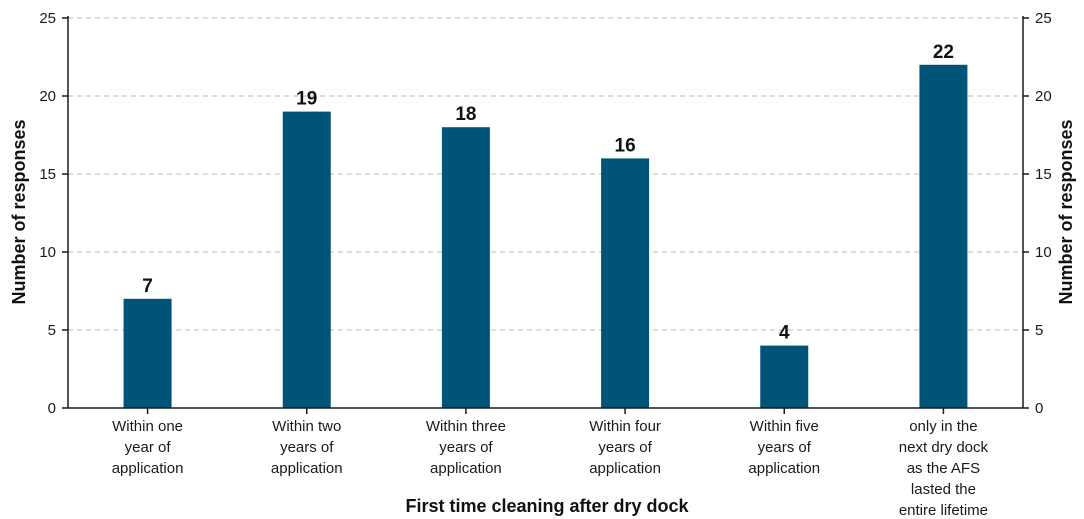  What do you see at coordinates (943, 489) in the screenshot?
I see `x-tick-label: lasted the` at bounding box center [943, 489].